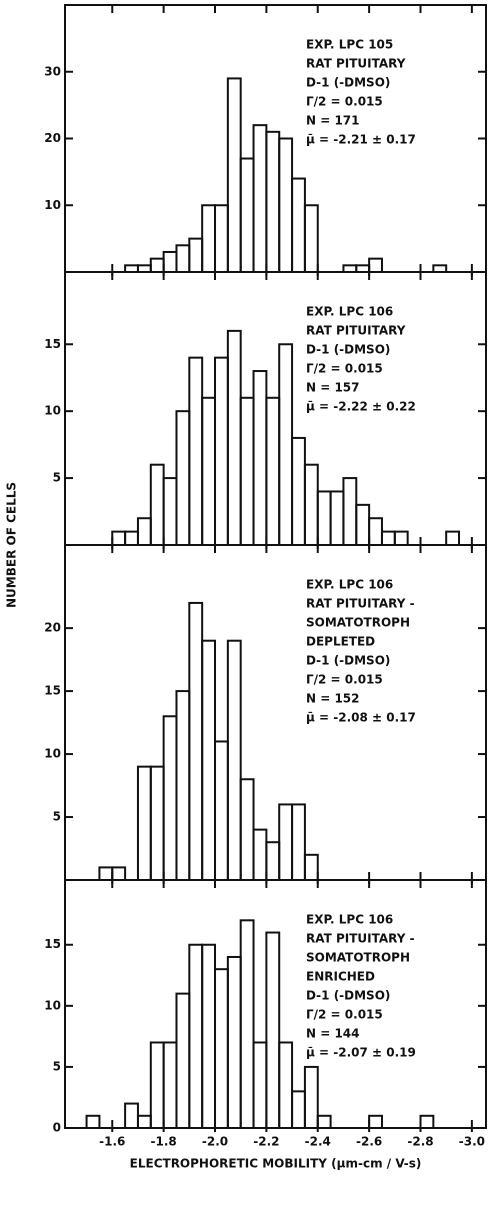 The width and height of the screenshot is (488, 1215). I want to click on annotation: μ̄ = -2.08 ± 0.17, so click(361, 718).